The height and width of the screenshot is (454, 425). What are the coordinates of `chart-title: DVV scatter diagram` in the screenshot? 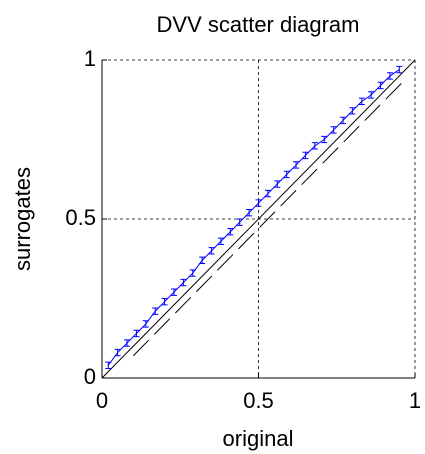 It's located at (258, 24).